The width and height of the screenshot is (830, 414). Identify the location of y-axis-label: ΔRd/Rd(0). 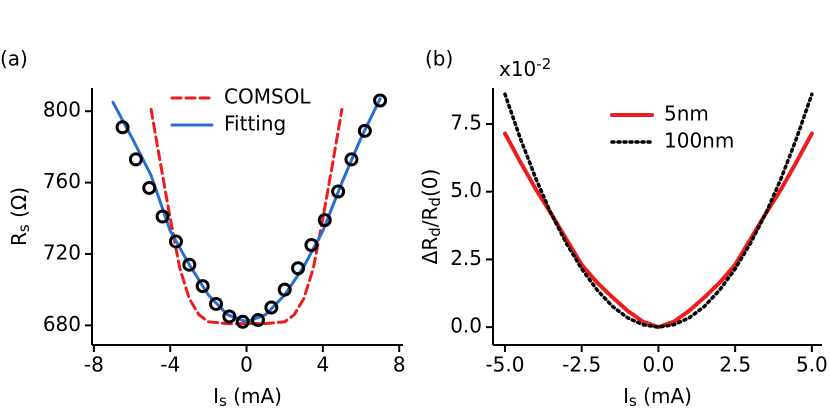
(431, 217).